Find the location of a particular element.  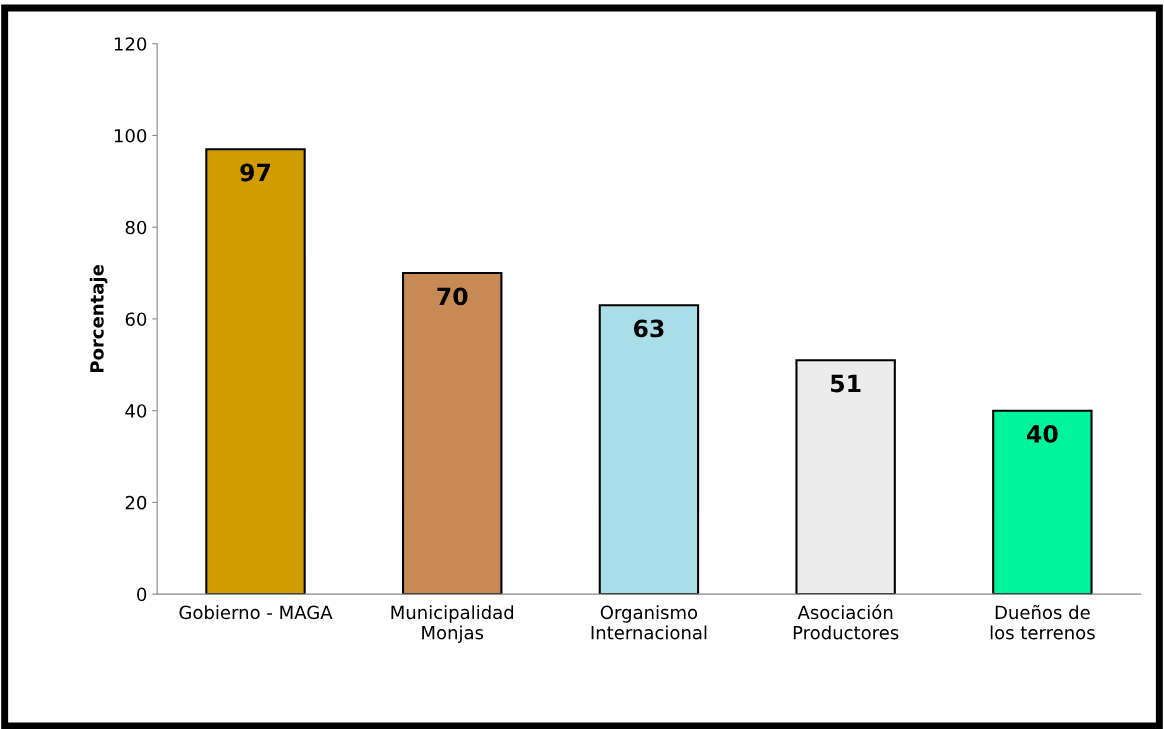

x-tick-label: Organismo Internacional is located at coordinates (649, 622).